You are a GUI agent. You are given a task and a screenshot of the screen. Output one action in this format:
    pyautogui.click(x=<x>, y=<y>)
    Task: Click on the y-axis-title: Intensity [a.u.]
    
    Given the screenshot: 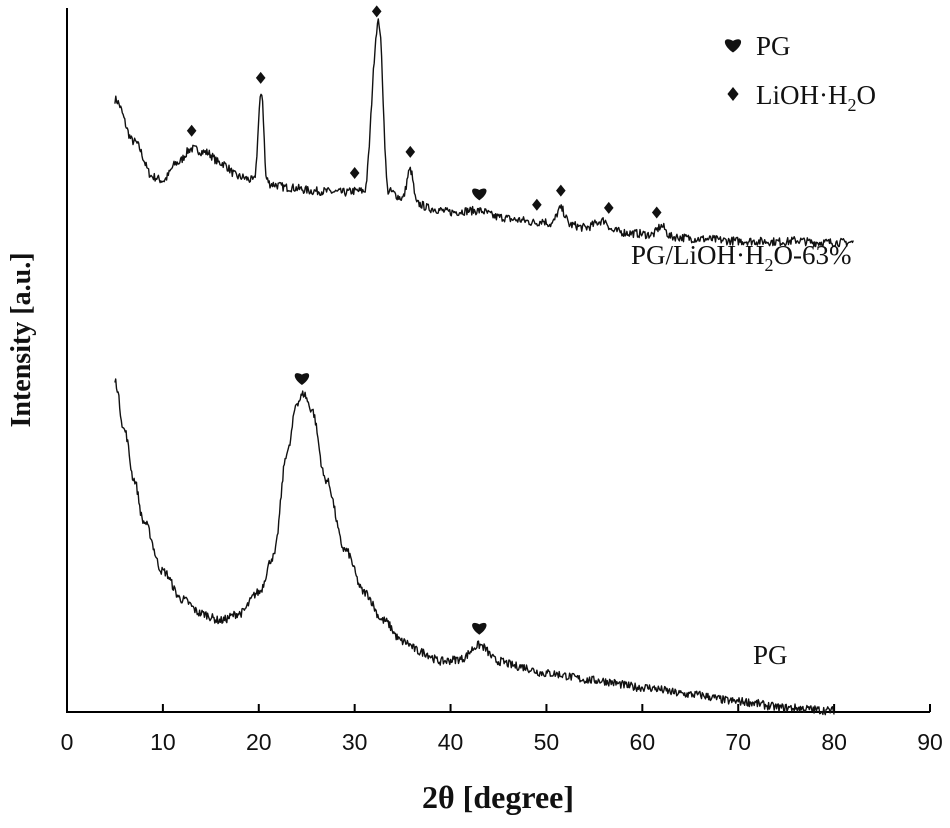 What is the action you would take?
    pyautogui.click(x=21, y=339)
    